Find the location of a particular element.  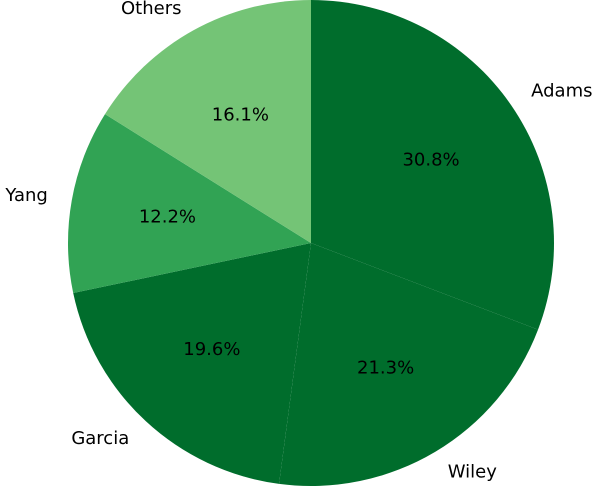

slice-percent-yang: 12.2% is located at coordinates (167, 216).